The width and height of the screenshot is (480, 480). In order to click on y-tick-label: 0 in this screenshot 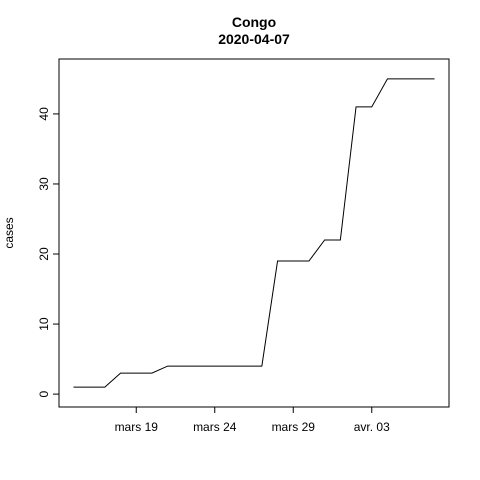, I will do `click(44, 393)`.